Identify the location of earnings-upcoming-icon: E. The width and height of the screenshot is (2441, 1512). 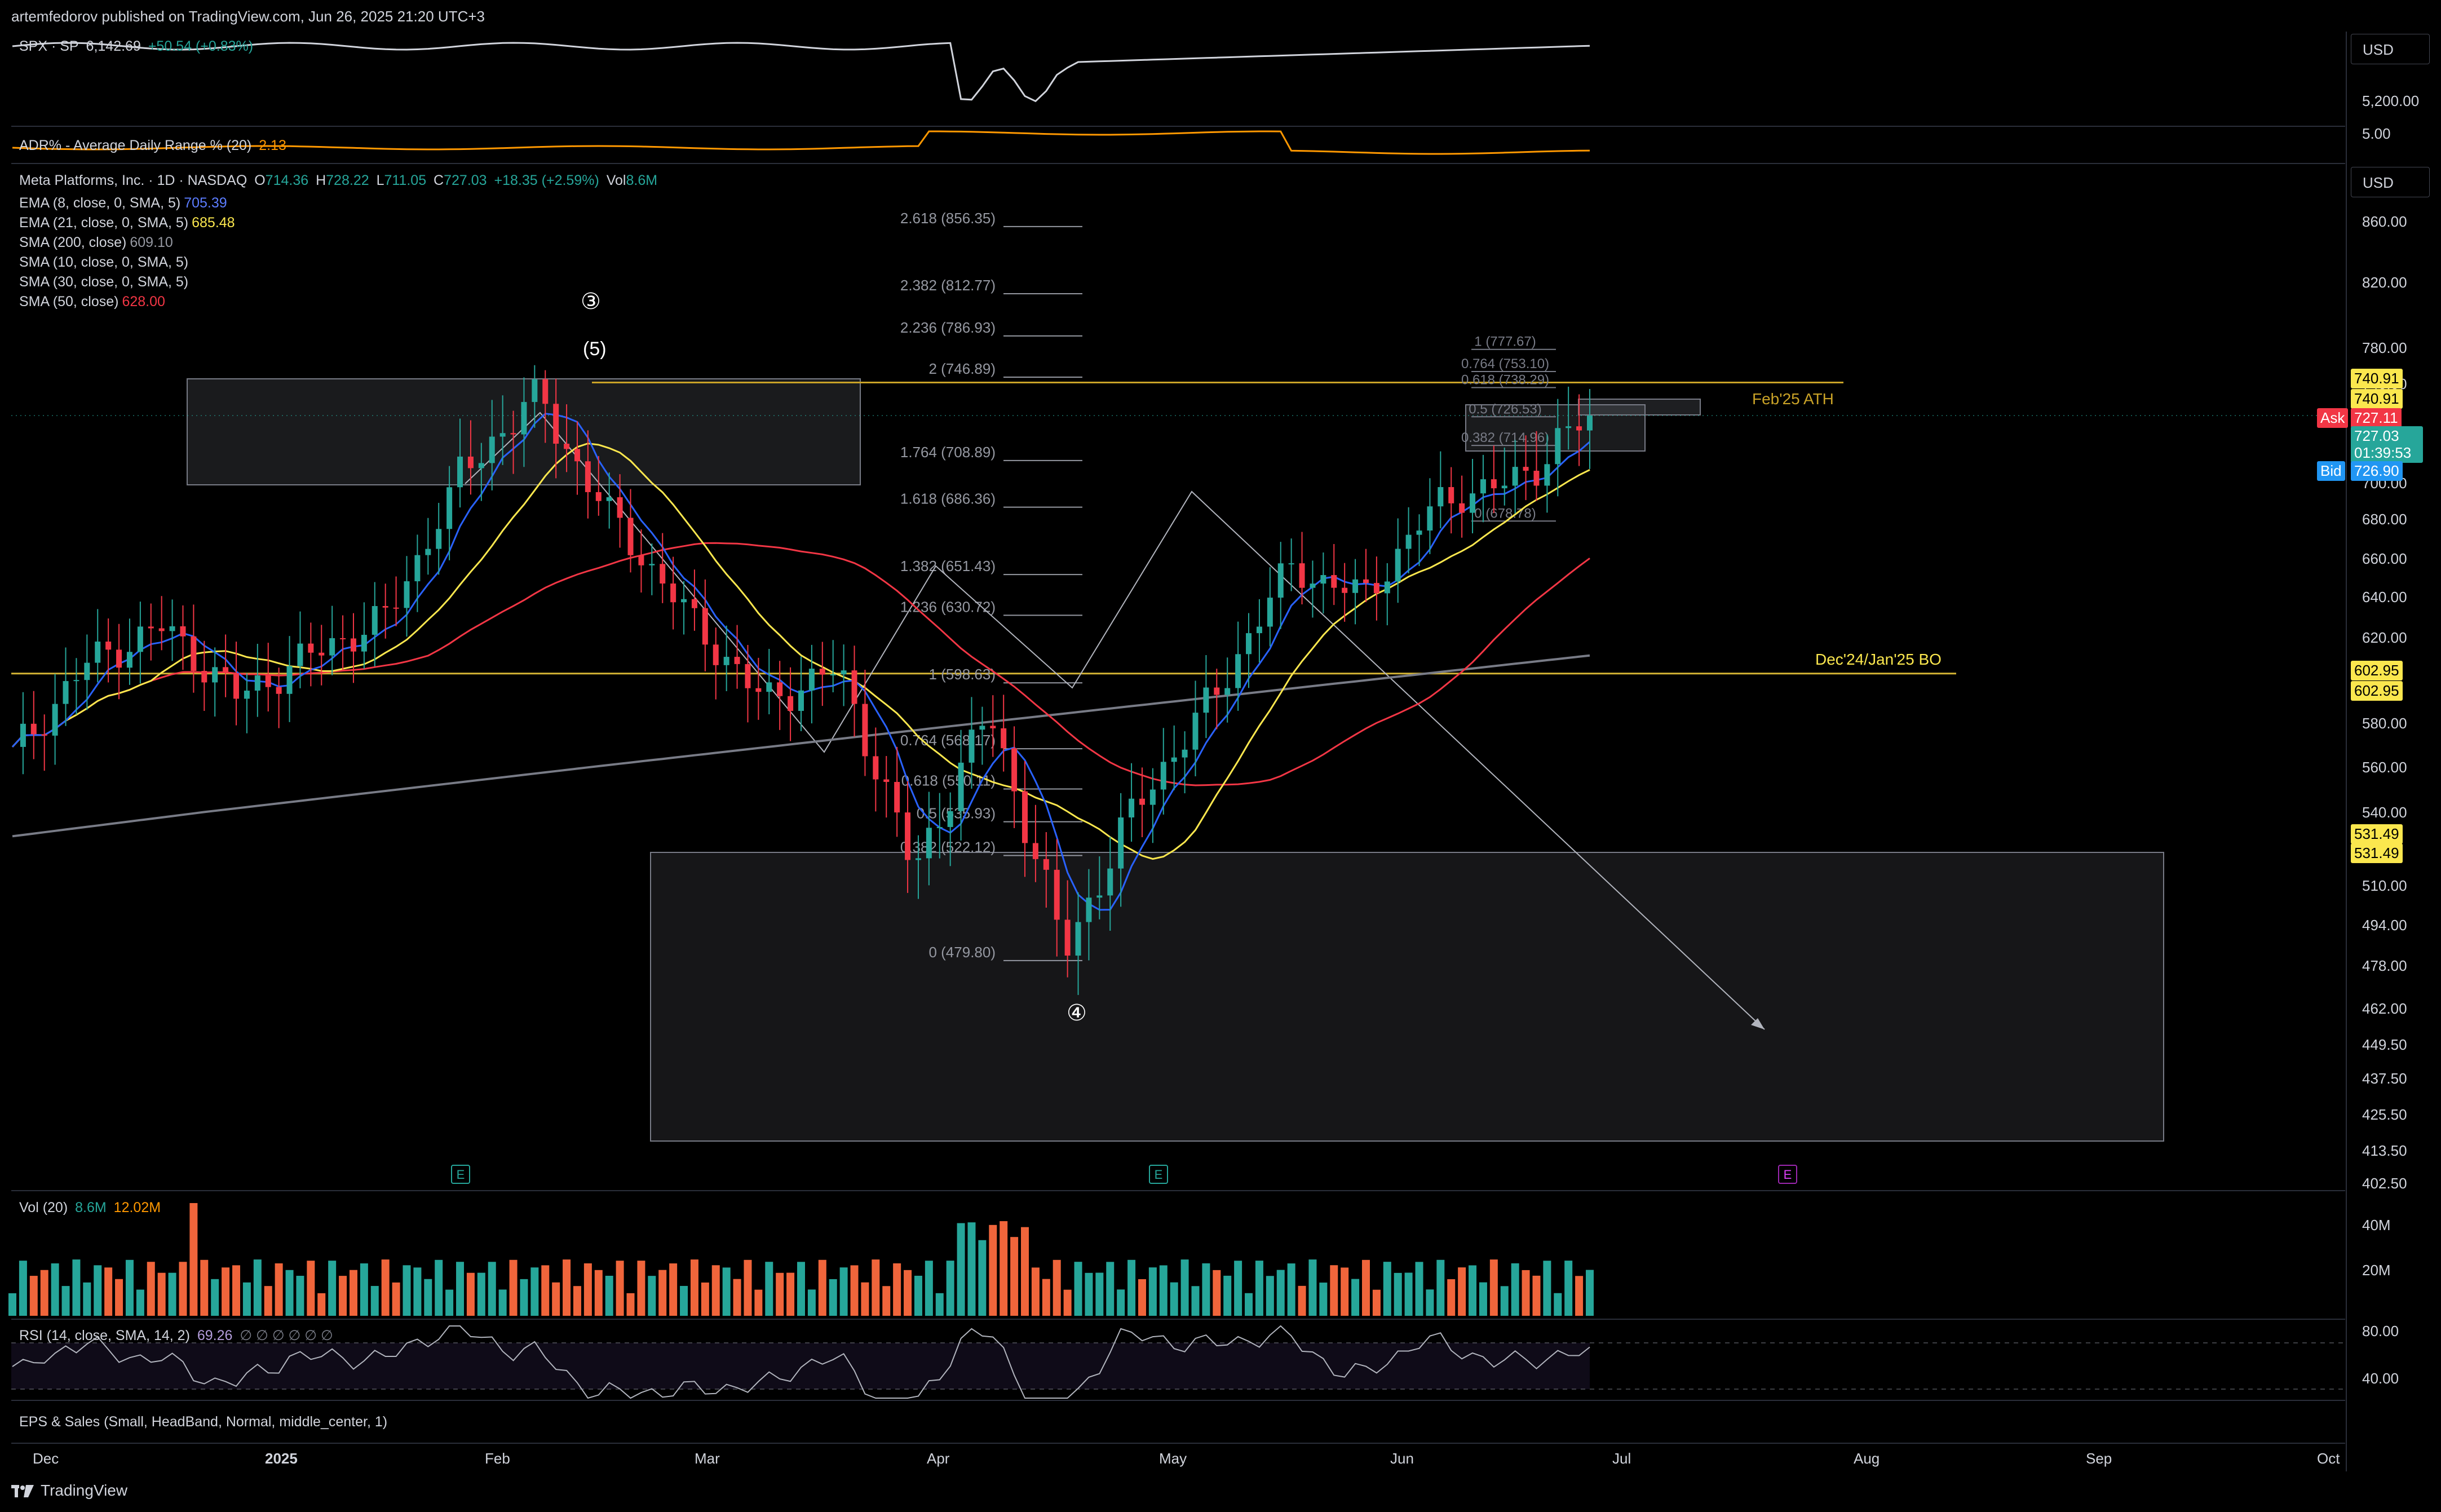
(1787, 1174).